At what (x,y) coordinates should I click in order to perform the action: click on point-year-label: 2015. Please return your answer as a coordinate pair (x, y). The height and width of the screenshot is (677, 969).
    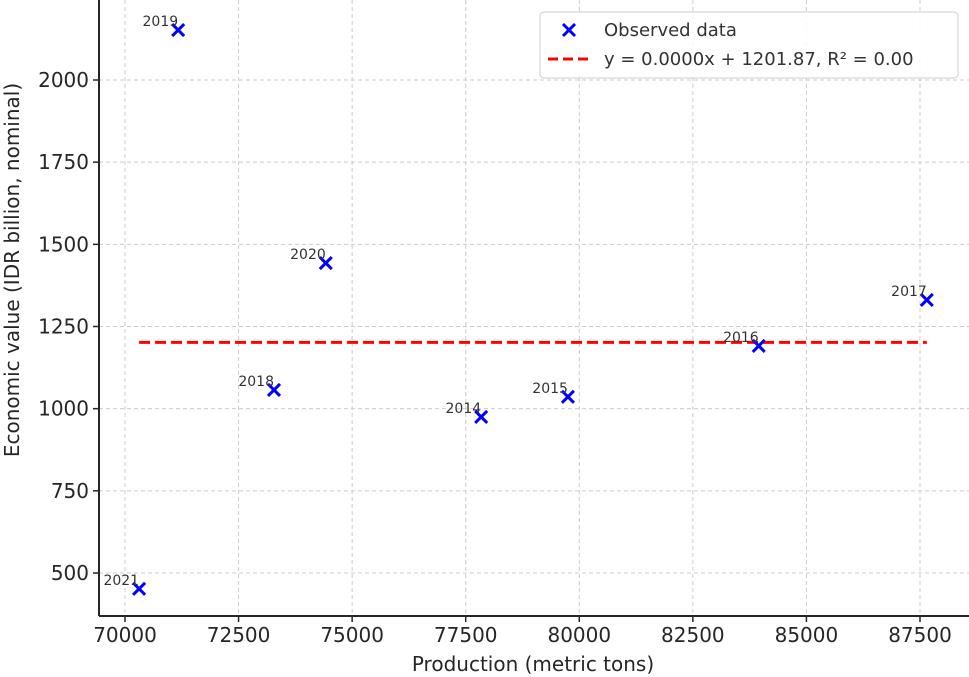
    Looking at the image, I should click on (550, 389).